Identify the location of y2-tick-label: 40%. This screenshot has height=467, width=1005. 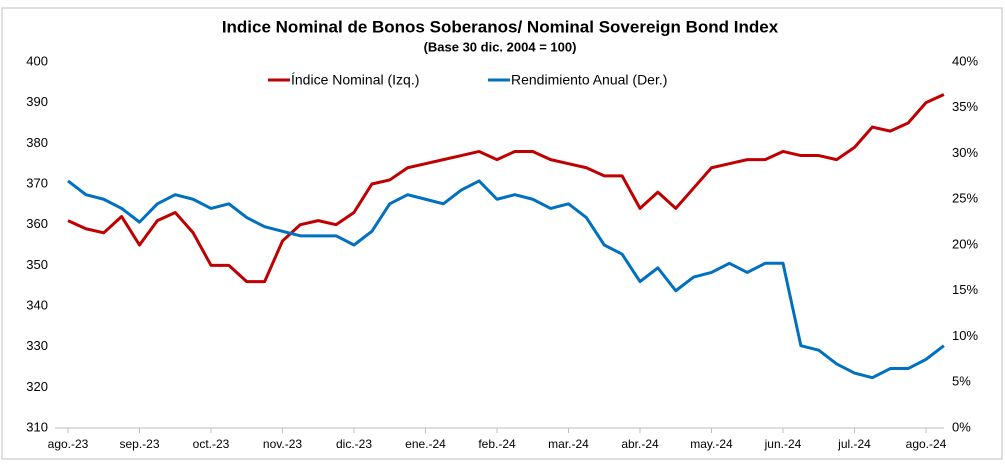
(965, 60).